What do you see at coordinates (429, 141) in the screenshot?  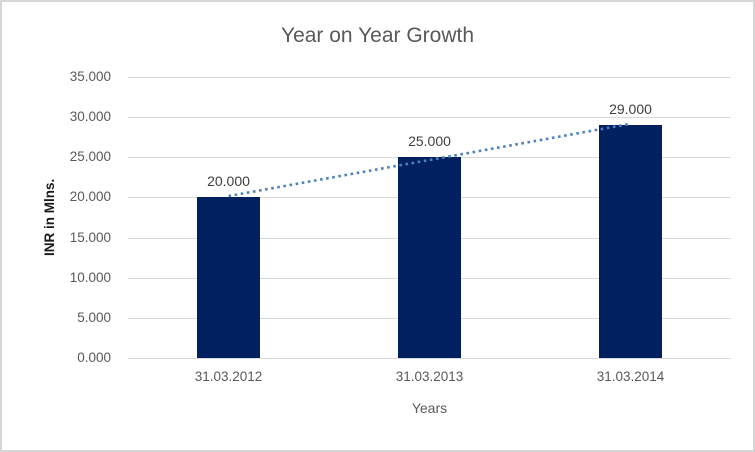 I see `bar-data-label: 25.000` at bounding box center [429, 141].